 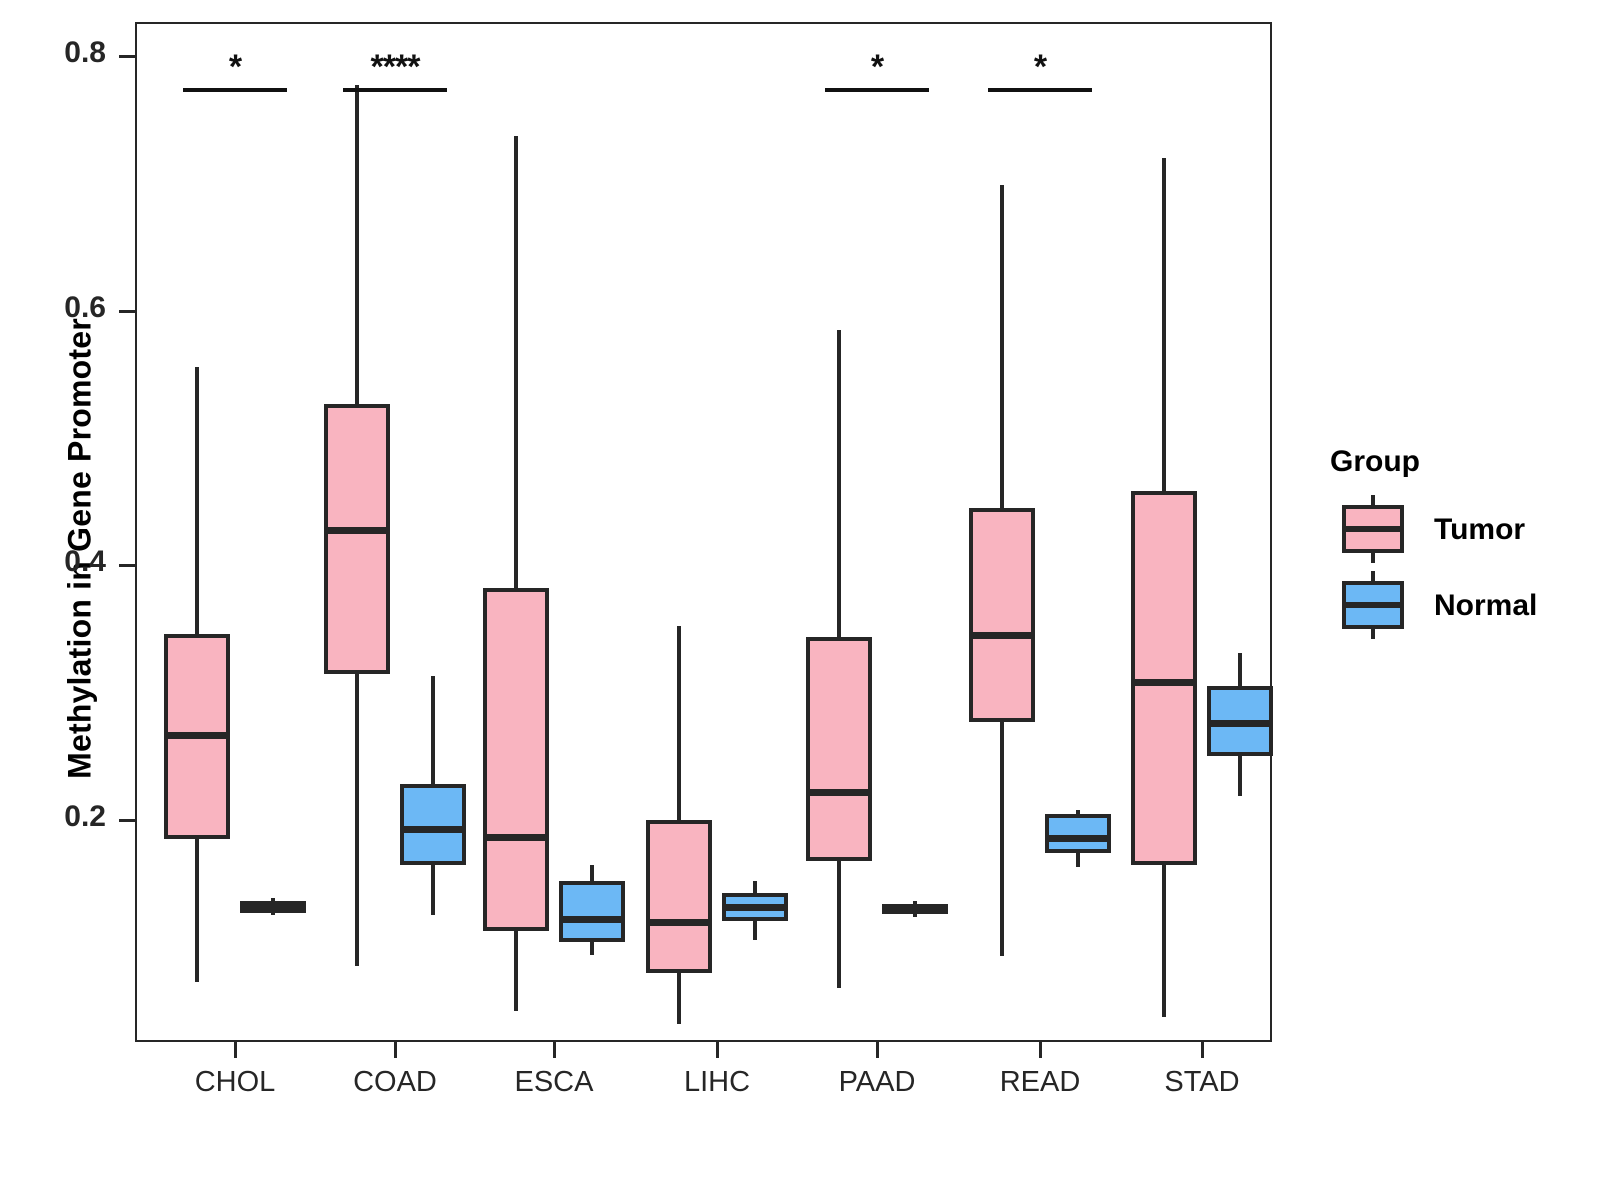 I want to click on legend-key-median-tumor, so click(x=1373, y=529).